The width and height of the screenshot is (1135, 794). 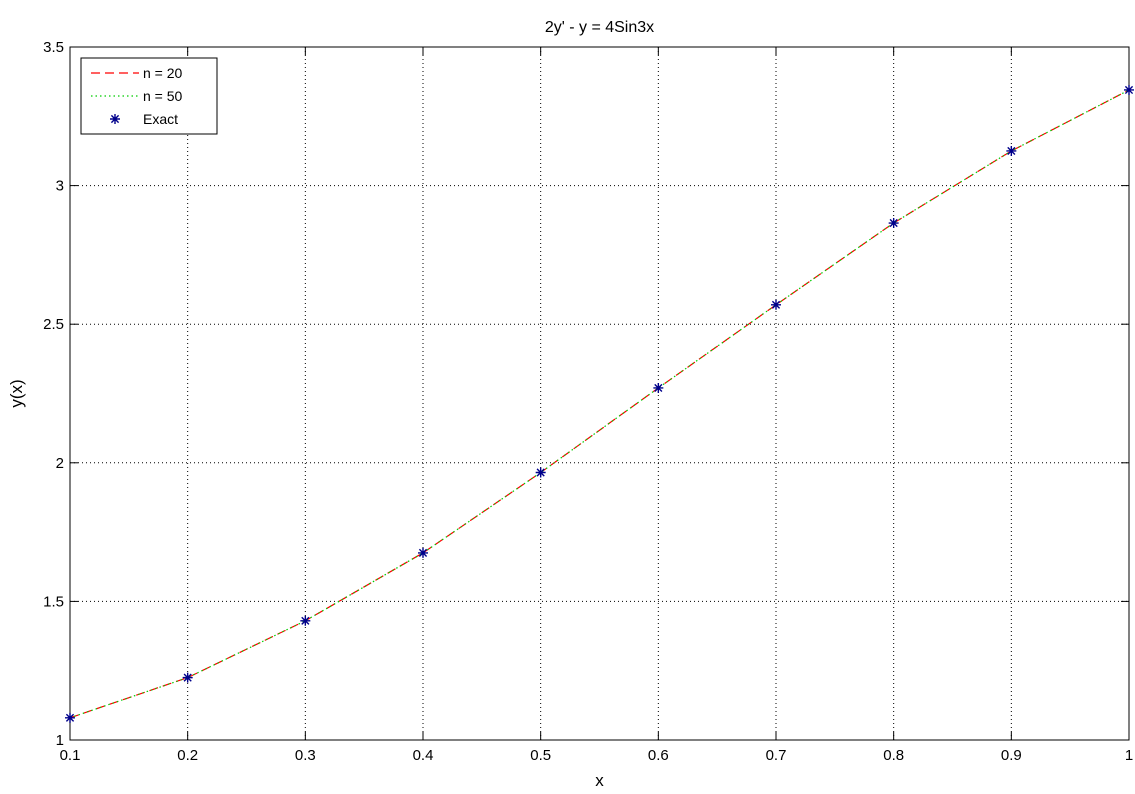 I want to click on x-tick-label: 0.6, so click(x=658, y=755).